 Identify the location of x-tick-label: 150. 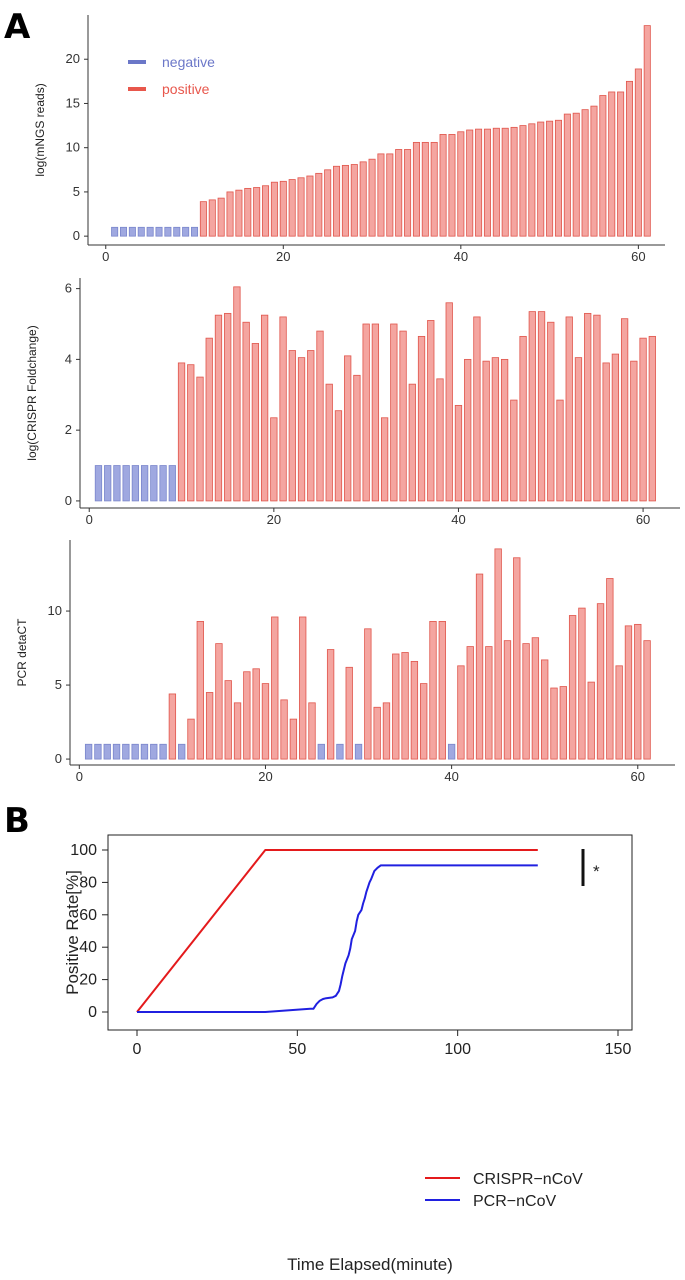
(618, 1049).